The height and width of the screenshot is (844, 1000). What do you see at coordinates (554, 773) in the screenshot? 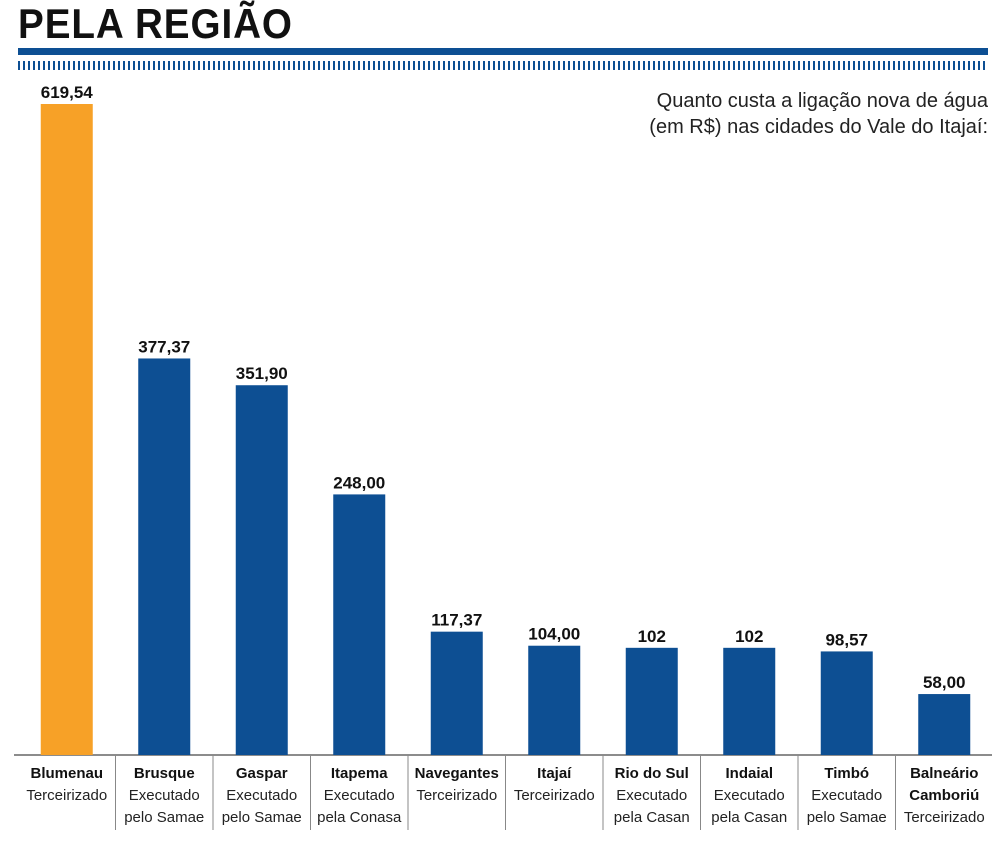
I see `category-label: Itajaí` at bounding box center [554, 773].